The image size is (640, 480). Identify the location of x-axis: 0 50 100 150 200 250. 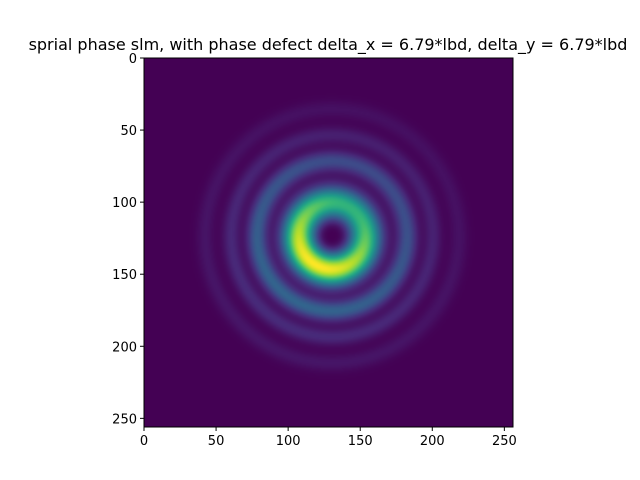
(328, 438).